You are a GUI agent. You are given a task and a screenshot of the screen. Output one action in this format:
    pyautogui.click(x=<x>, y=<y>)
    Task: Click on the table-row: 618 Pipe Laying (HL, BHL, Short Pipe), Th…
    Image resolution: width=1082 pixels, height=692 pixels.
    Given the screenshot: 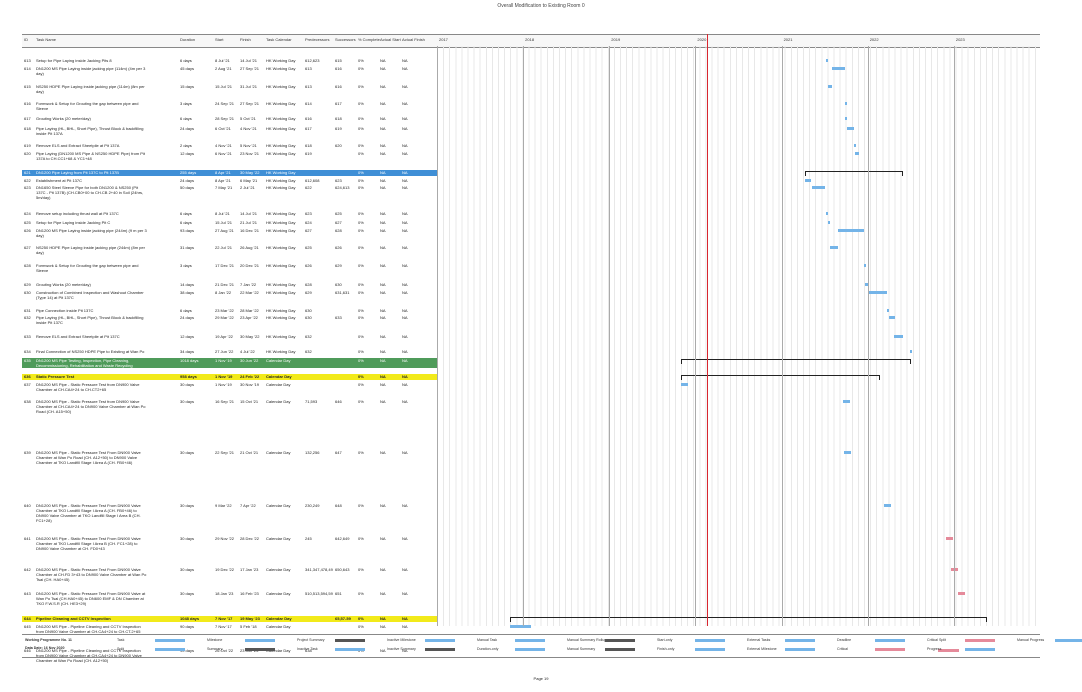 What is the action you would take?
    pyautogui.click(x=229, y=131)
    